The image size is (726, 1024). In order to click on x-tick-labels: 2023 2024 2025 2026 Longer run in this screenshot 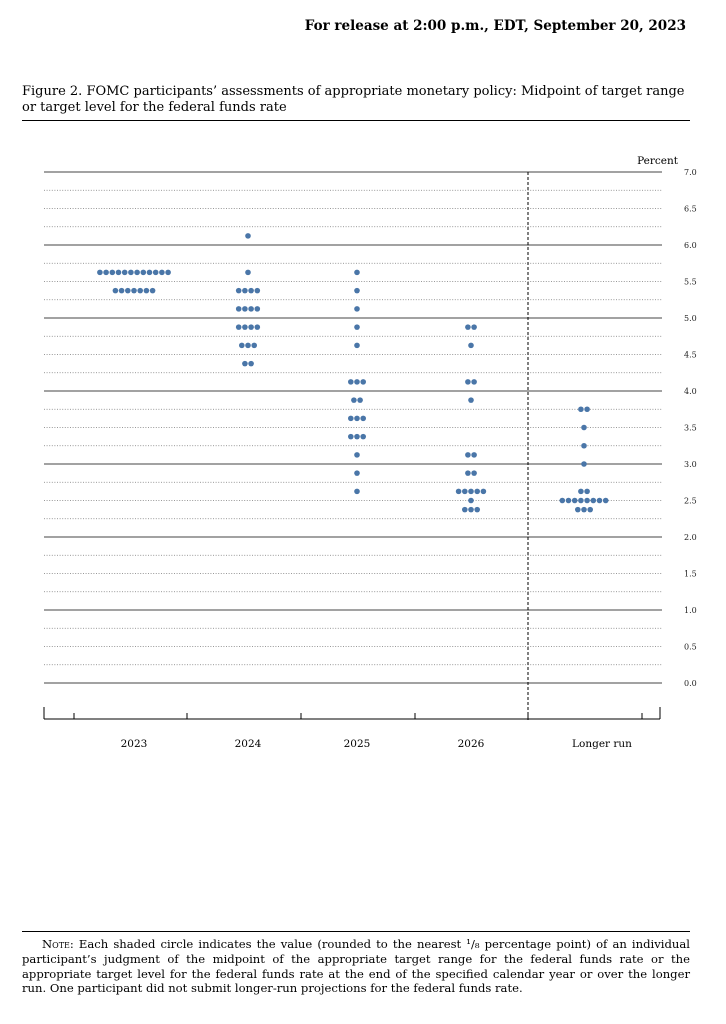, I will do `click(377, 744)`.